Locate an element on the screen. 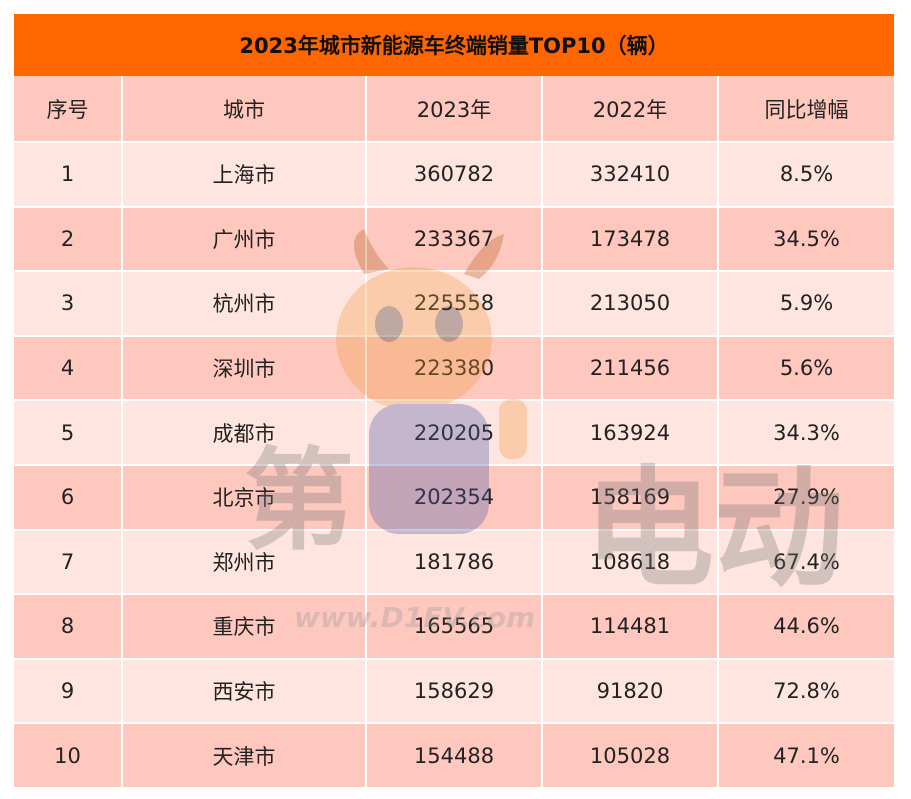 Image resolution: width=911 pixels, height=799 pixels. table-row: 2 广州市 233367 173478 34.5% is located at coordinates (454, 239).